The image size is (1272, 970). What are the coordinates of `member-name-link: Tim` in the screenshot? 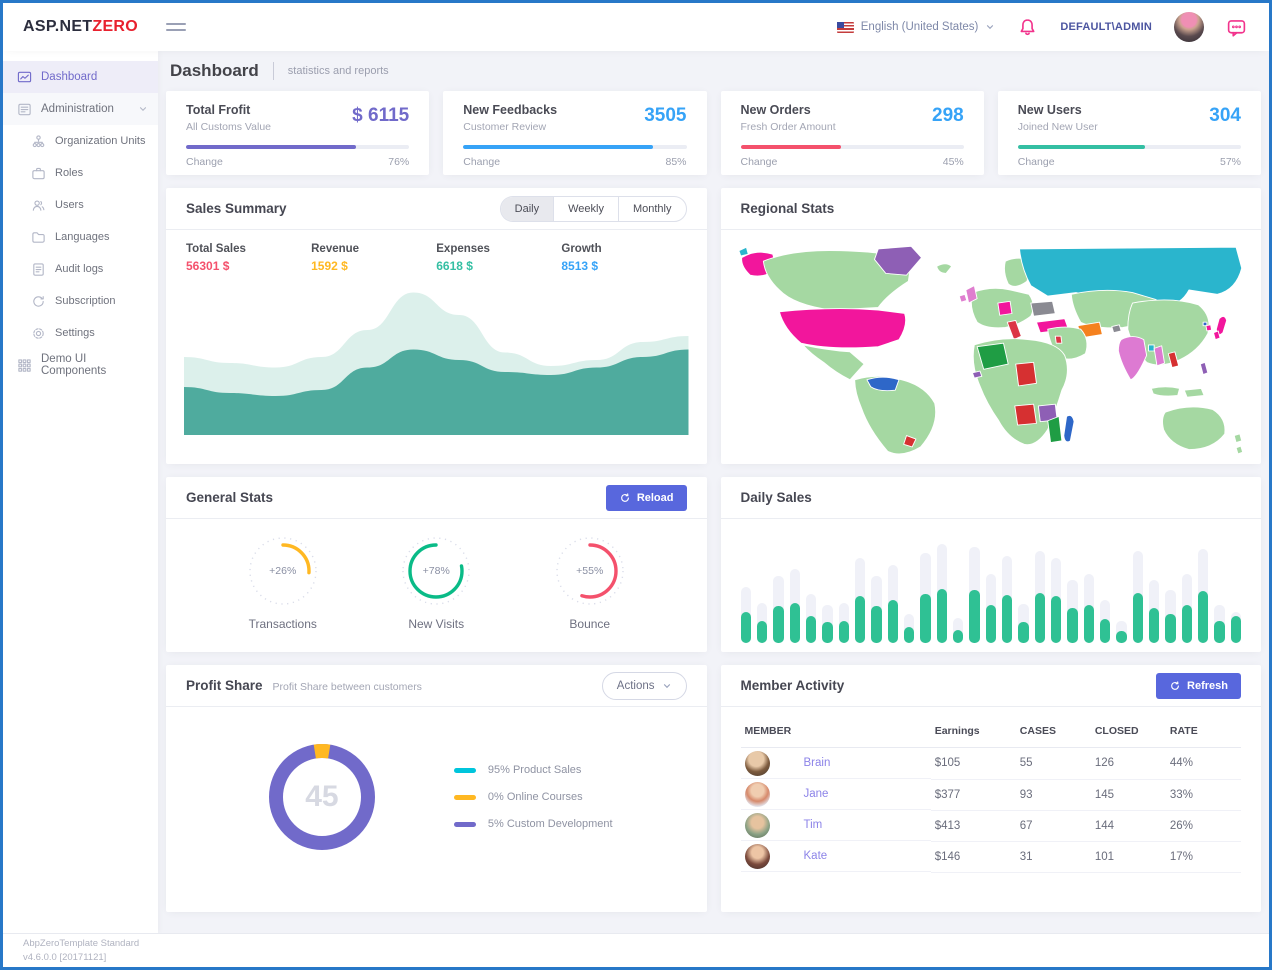 It's located at (813, 825).